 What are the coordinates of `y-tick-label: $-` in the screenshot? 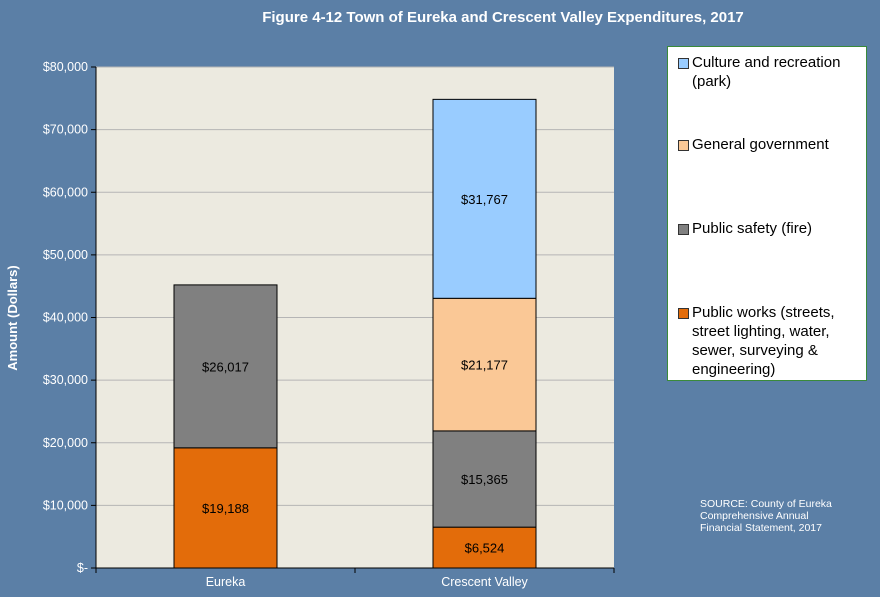 It's located at (82, 568).